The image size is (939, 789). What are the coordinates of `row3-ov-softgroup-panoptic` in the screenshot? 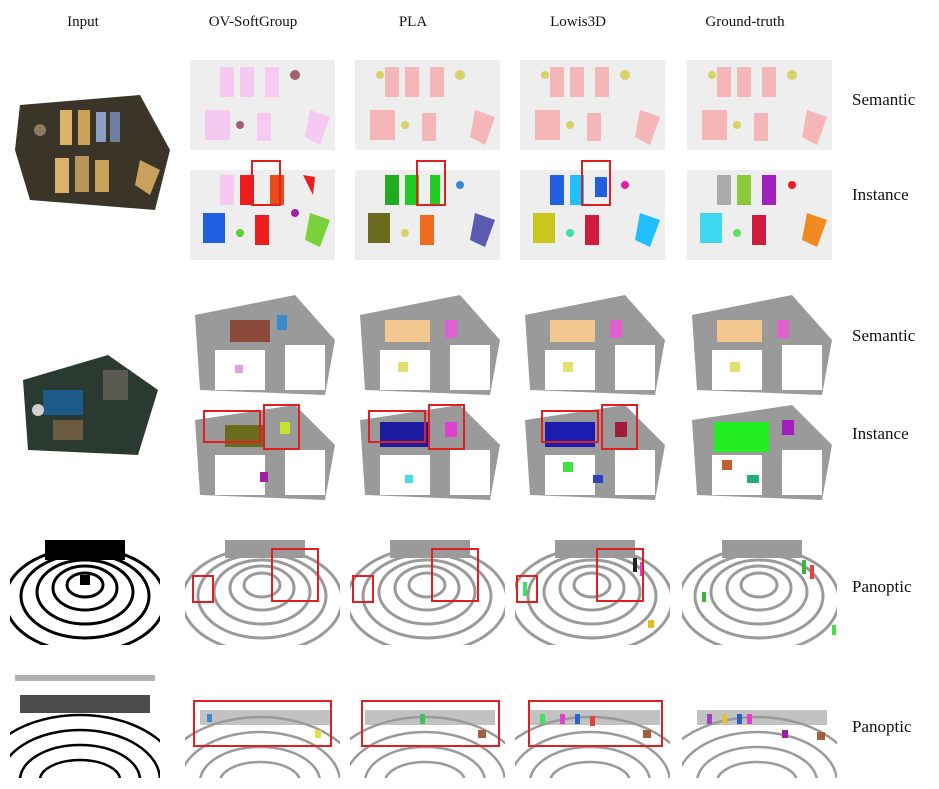 It's located at (262, 592).